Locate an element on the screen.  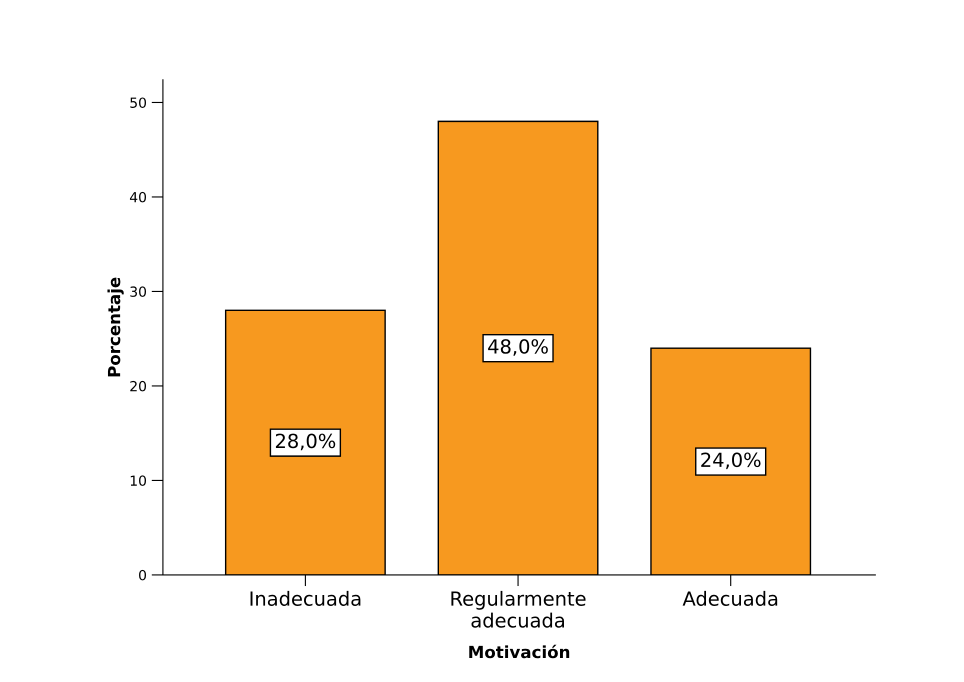
x-tick-label: Regularmente adecuada is located at coordinates (518, 609).